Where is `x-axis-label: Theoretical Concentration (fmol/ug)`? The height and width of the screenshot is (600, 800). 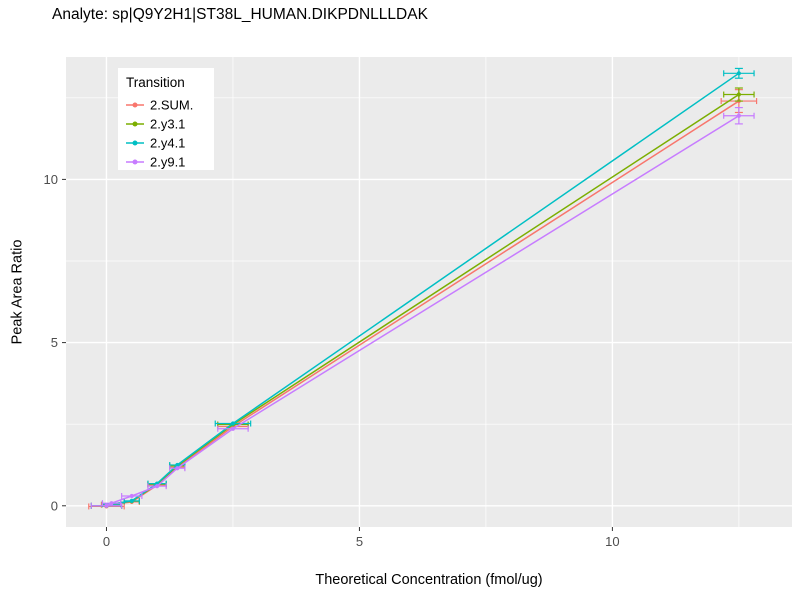
x-axis-label: Theoretical Concentration (fmol/ug) is located at coordinates (429, 580).